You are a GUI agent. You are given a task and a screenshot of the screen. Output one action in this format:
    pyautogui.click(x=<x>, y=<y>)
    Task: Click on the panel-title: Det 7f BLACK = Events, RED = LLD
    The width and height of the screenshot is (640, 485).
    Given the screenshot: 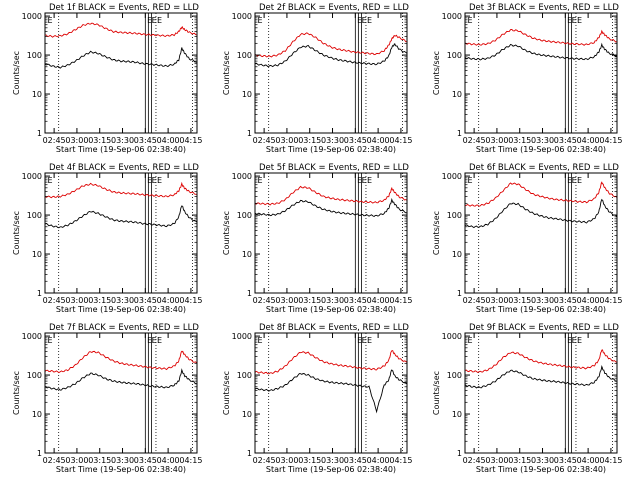 What is the action you would take?
    pyautogui.click(x=124, y=328)
    